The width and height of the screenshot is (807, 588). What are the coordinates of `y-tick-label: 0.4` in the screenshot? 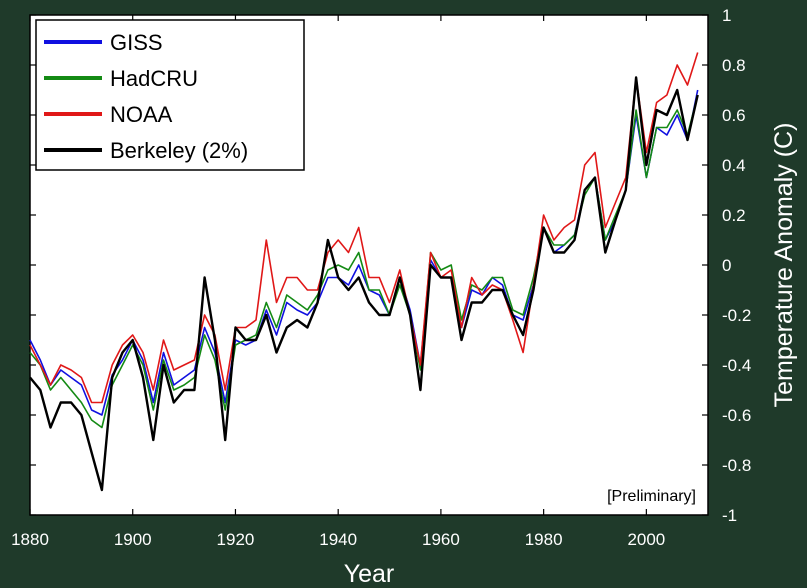 It's located at (734, 165).